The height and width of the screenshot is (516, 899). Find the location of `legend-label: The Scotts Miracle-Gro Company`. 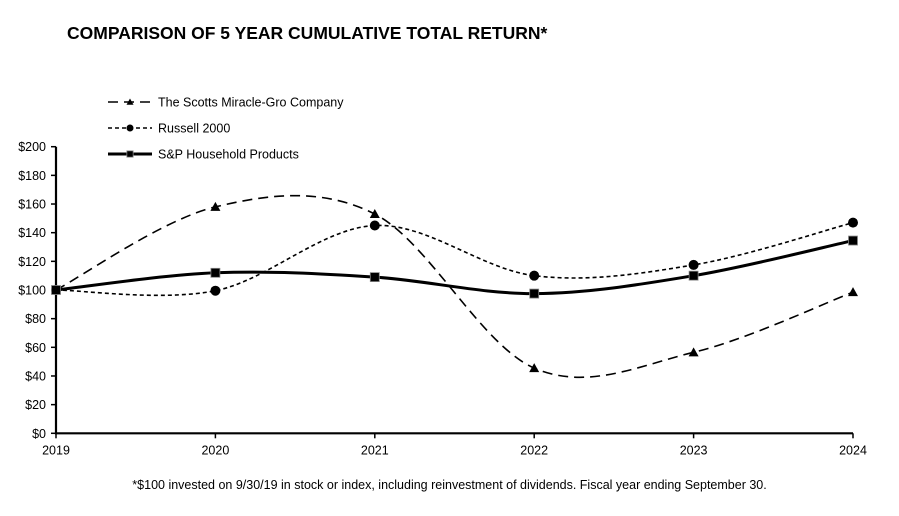

legend-label: The Scotts Miracle-Gro Company is located at coordinates (251, 103).